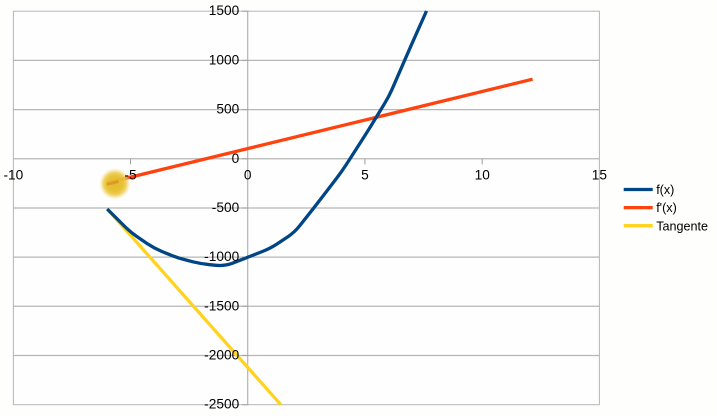  I want to click on svg-text: 1000, so click(224, 59).